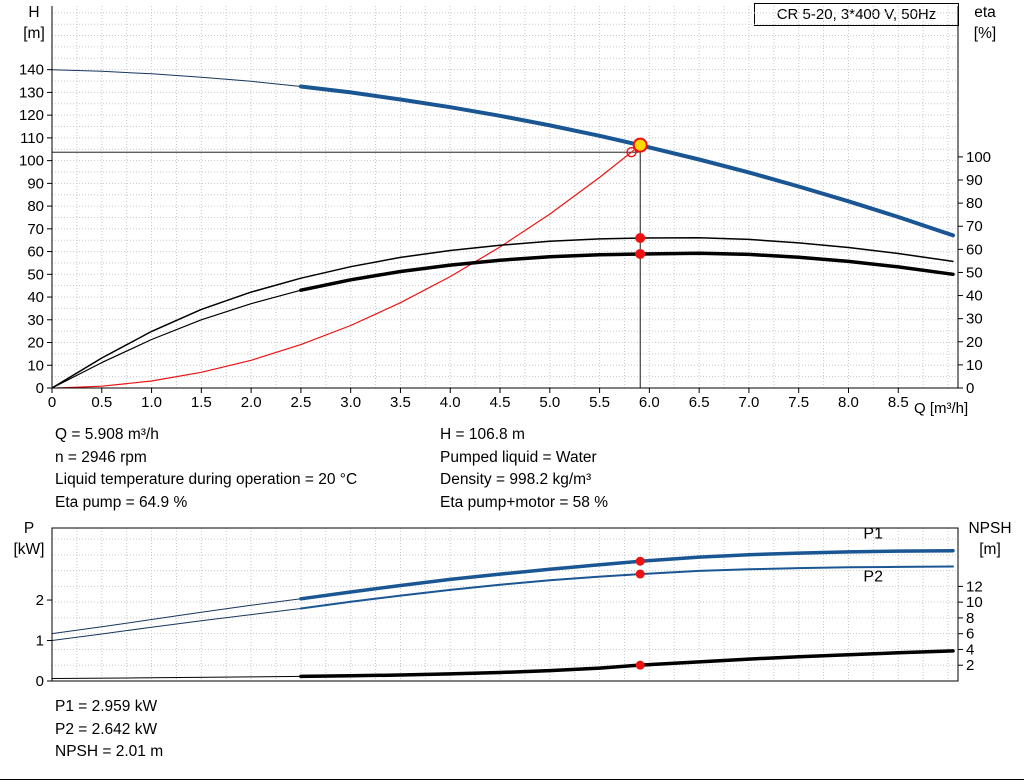 The image size is (1024, 781). What do you see at coordinates (300, 402) in the screenshot?
I see `svg-text: 2.5` at bounding box center [300, 402].